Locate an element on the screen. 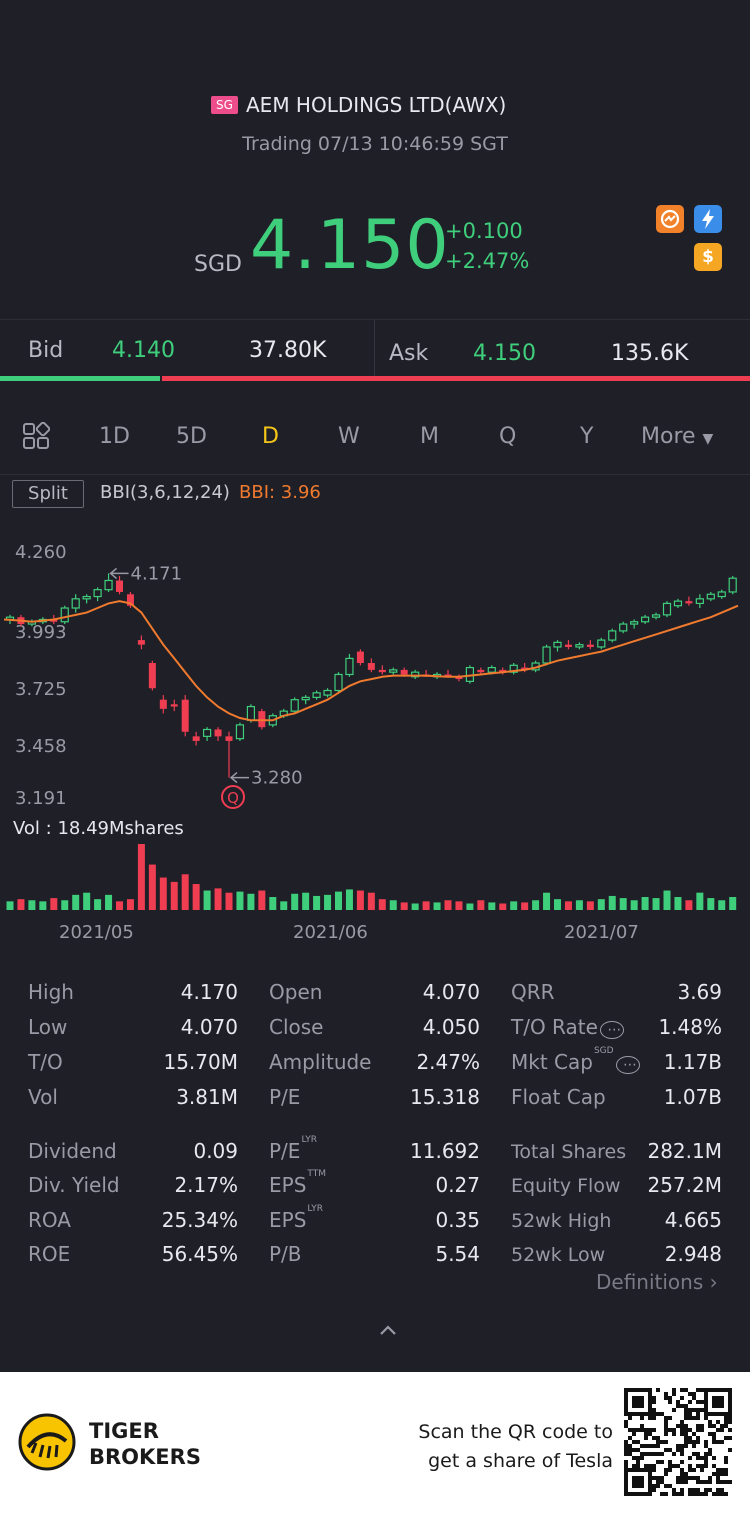  stat-label-text: QRR is located at coordinates (533, 992).